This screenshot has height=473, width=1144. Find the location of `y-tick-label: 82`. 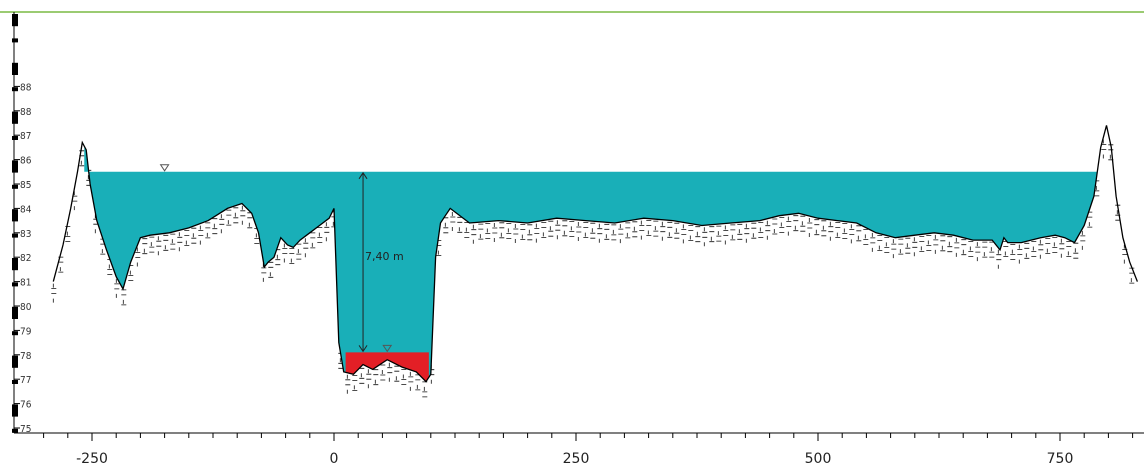

y-tick-label: 82 is located at coordinates (25, 258).